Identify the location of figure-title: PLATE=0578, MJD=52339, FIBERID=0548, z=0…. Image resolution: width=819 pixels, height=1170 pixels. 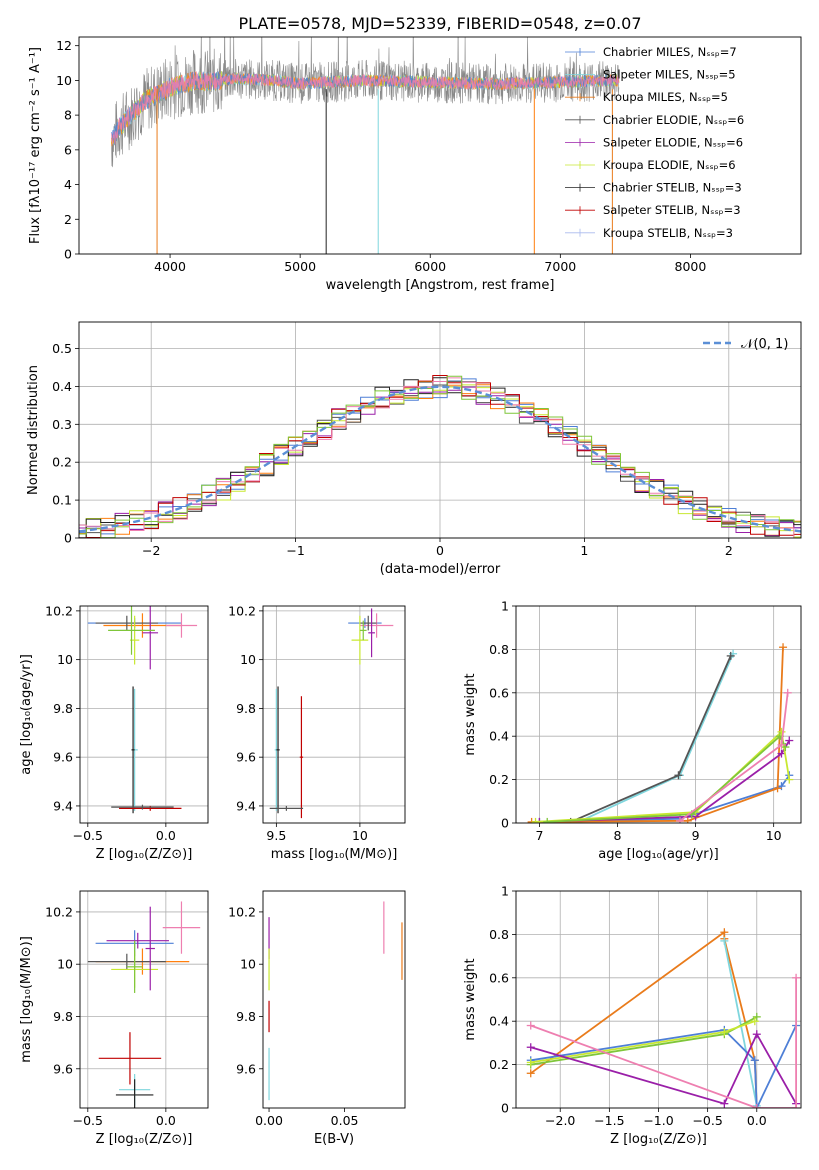
(439, 23).